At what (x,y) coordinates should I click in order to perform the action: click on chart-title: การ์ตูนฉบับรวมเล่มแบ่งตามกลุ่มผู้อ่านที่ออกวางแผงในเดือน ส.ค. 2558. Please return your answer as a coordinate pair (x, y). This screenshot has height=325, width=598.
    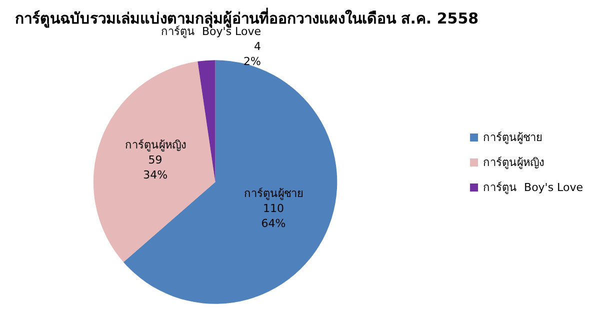
    Looking at the image, I should click on (247, 18).